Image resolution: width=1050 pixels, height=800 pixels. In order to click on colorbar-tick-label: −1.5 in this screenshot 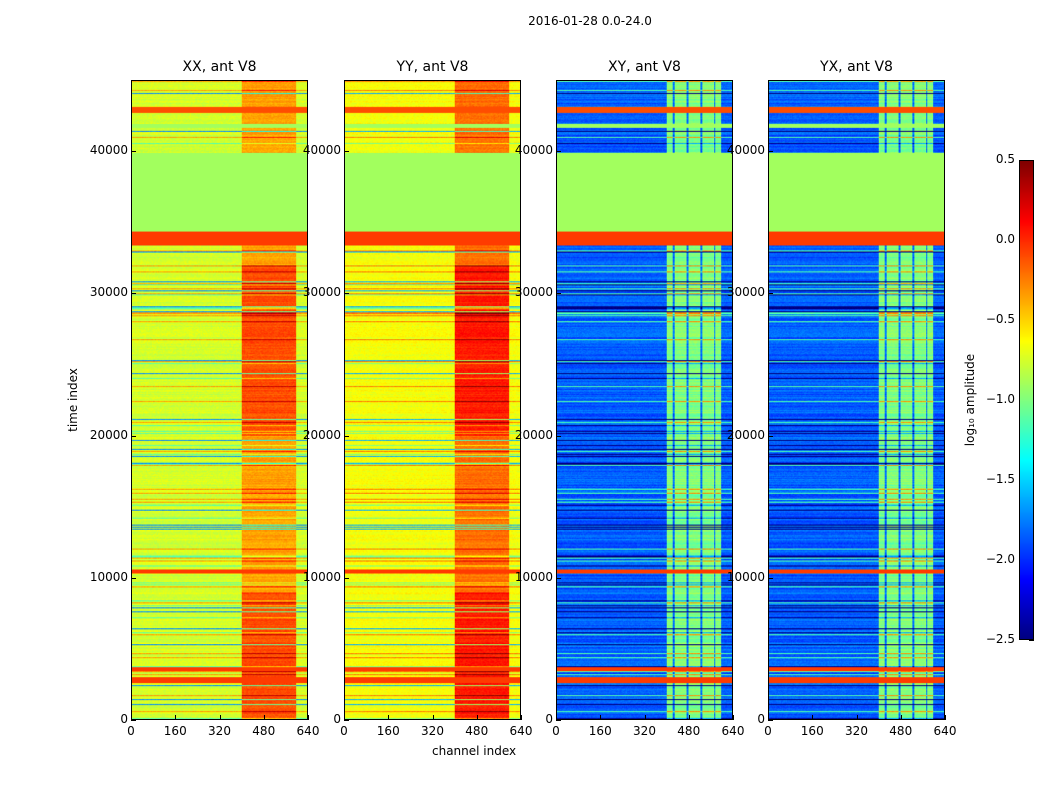, I will do `click(1000, 479)`.